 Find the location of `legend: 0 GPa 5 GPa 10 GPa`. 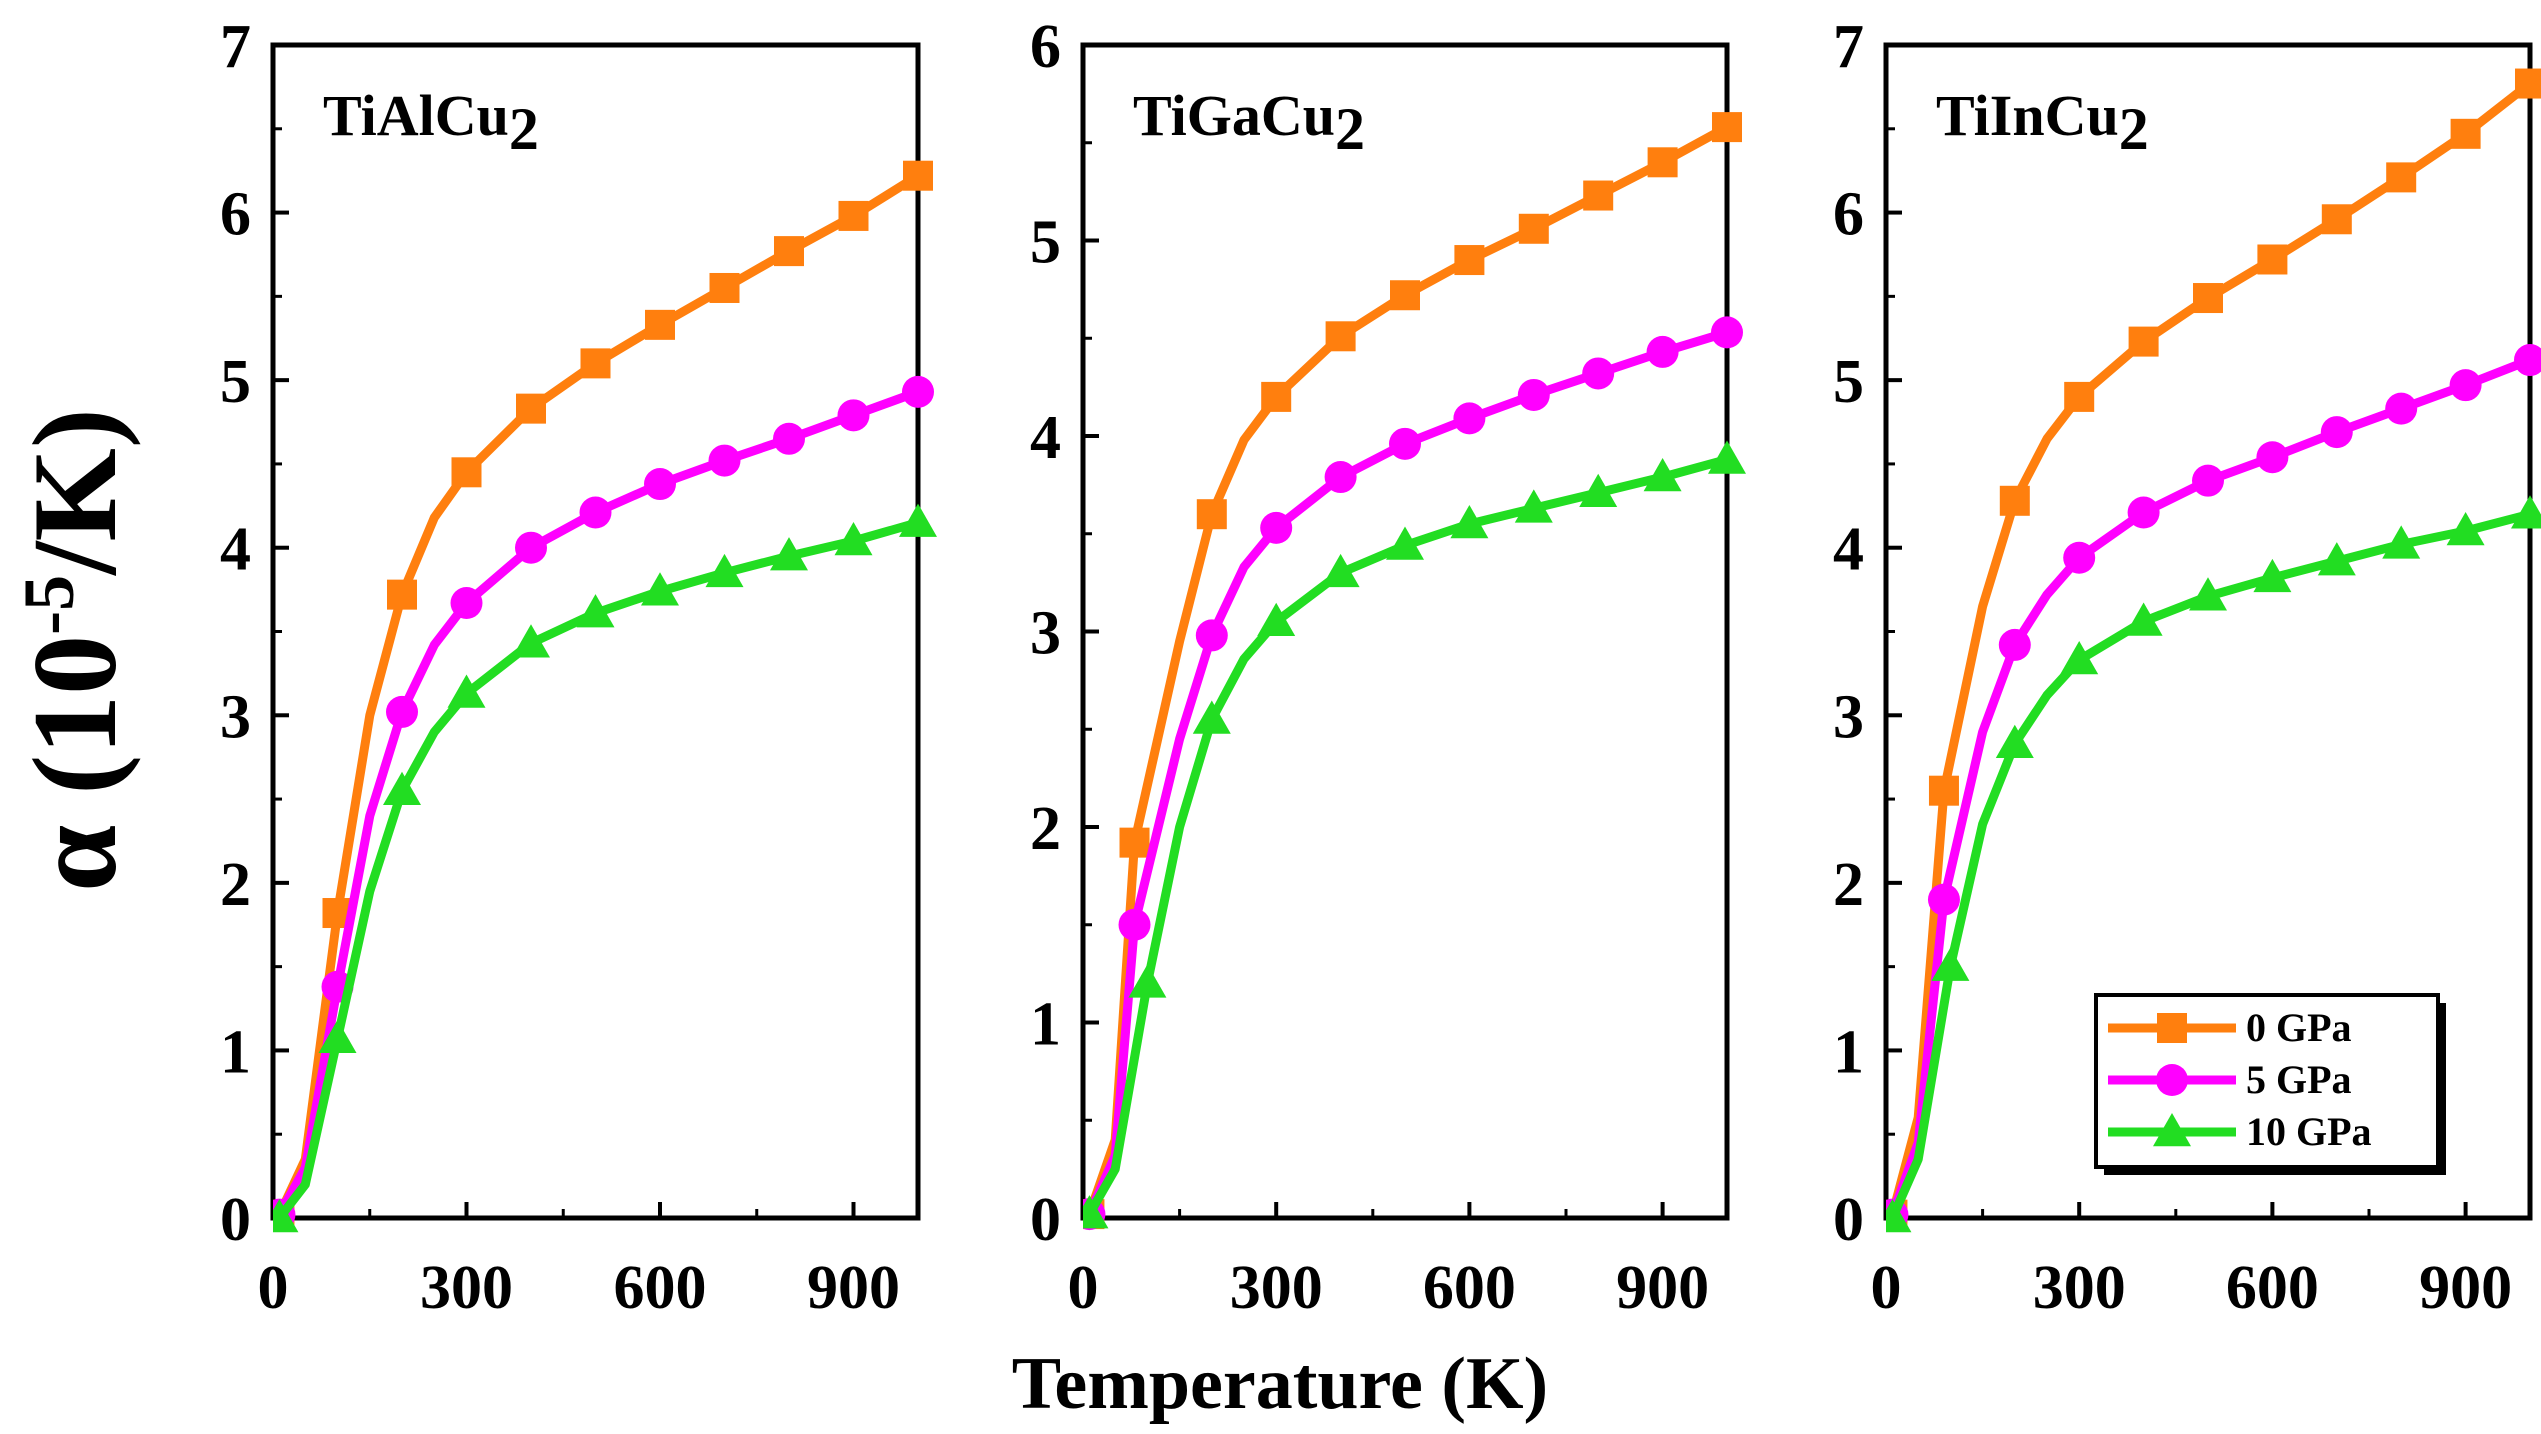

legend: 0 GPa 5 GPa 10 GPa is located at coordinates (2270, 1084).